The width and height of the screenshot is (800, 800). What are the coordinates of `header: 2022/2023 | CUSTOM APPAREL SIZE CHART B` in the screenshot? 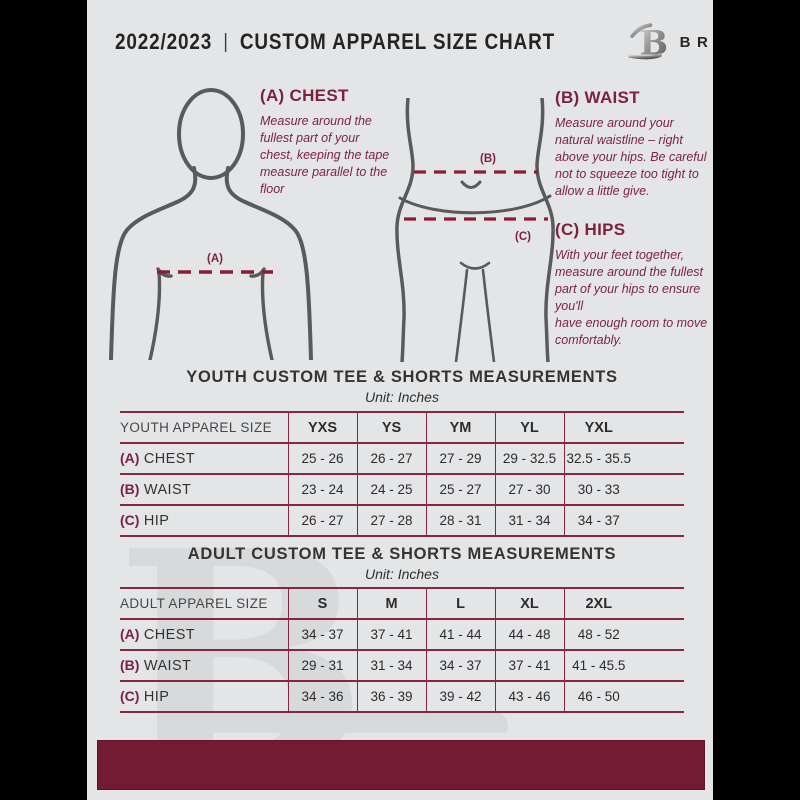 It's located at (414, 42).